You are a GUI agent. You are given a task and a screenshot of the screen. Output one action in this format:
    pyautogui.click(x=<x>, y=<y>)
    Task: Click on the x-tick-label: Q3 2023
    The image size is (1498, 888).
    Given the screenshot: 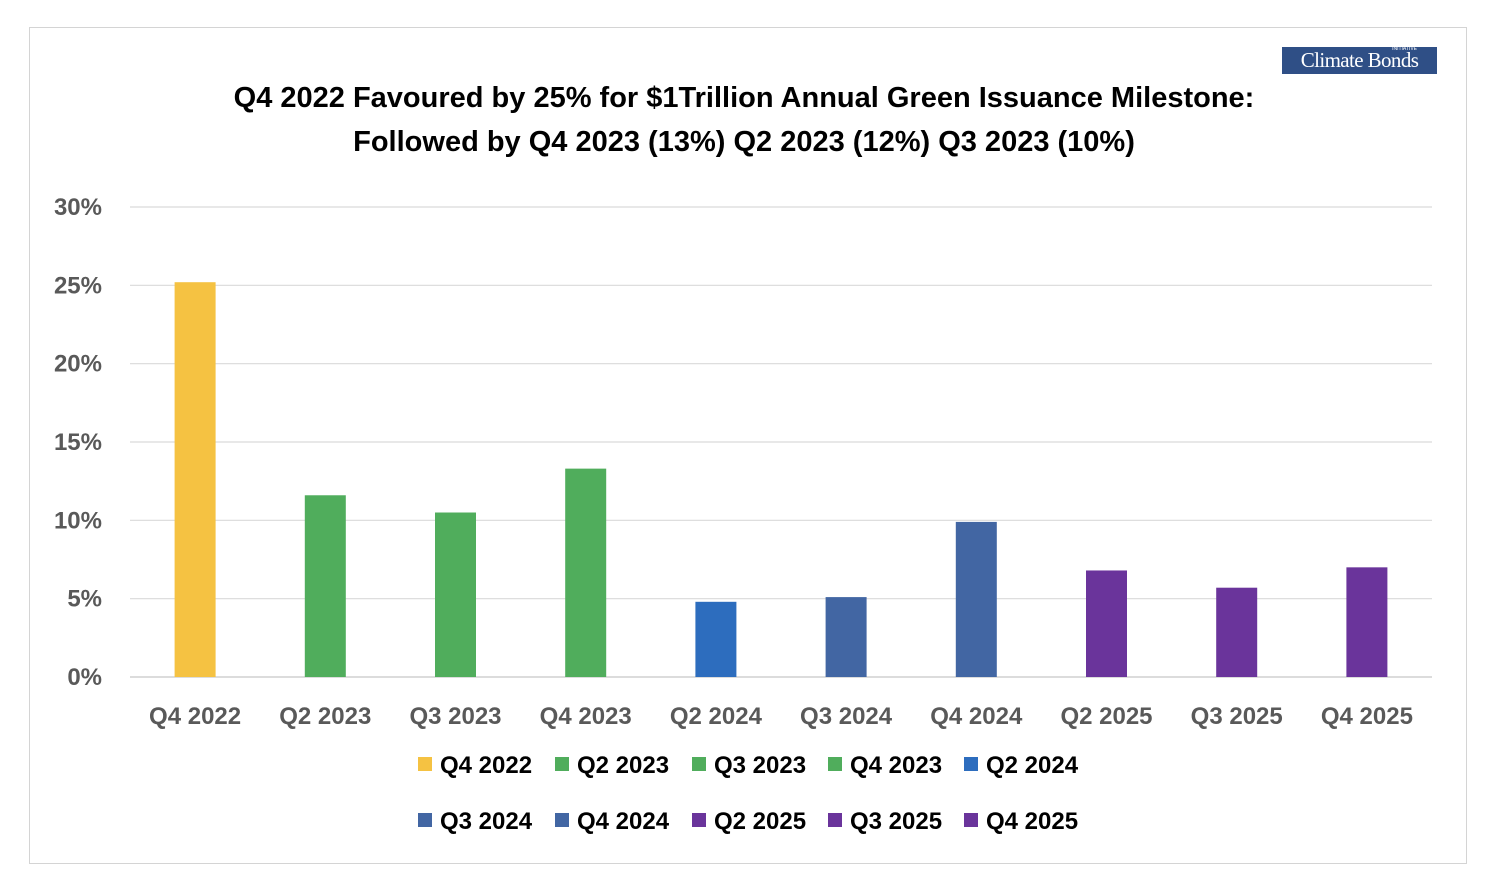 What is the action you would take?
    pyautogui.click(x=455, y=716)
    